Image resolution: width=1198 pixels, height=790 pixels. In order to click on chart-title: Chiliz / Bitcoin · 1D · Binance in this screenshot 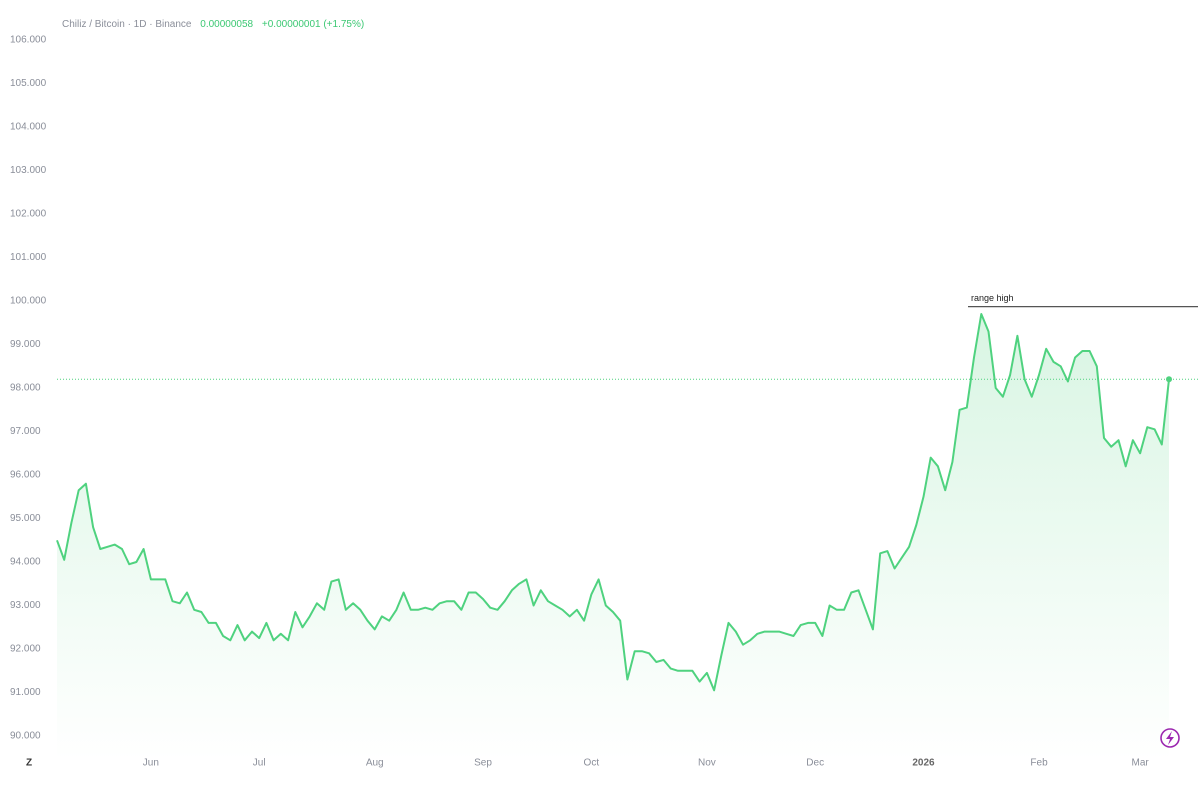, I will do `click(127, 24)`.